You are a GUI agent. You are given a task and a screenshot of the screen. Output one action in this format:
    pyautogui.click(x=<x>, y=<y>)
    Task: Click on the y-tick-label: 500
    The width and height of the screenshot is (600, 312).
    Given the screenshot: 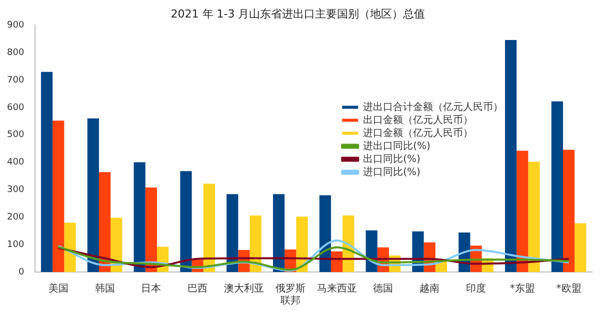 What is the action you would take?
    pyautogui.click(x=15, y=135)
    